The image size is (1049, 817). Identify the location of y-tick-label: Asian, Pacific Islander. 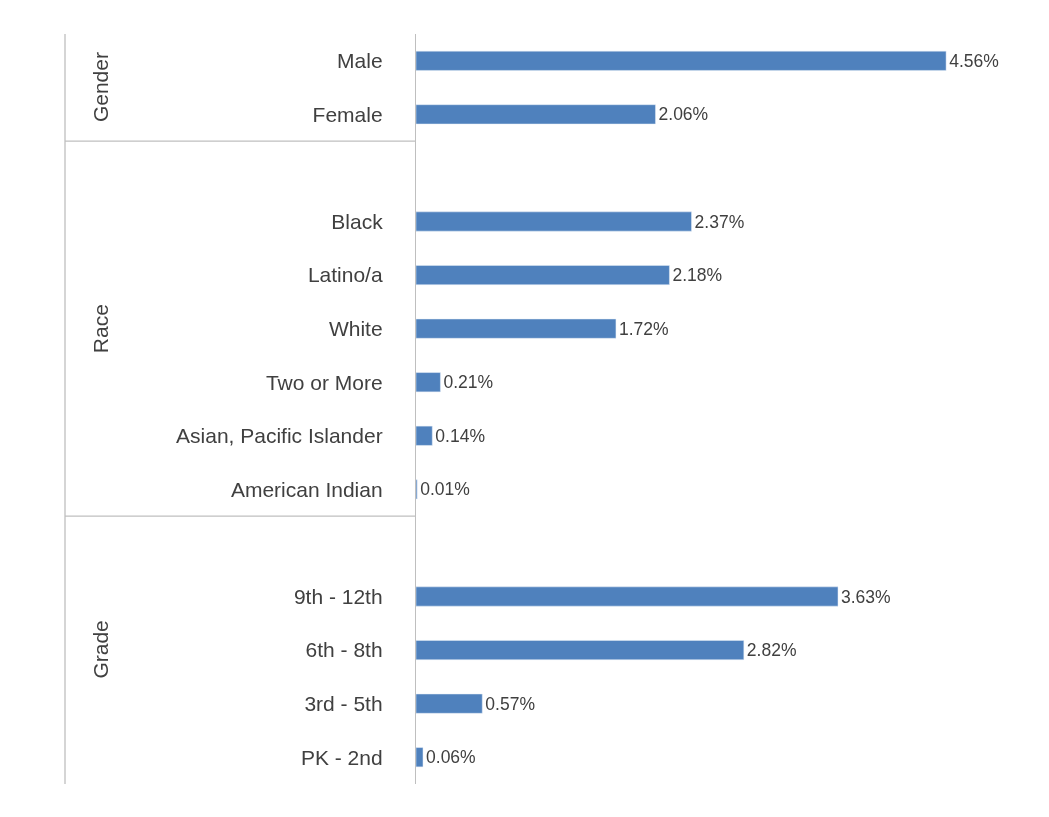
(279, 436).